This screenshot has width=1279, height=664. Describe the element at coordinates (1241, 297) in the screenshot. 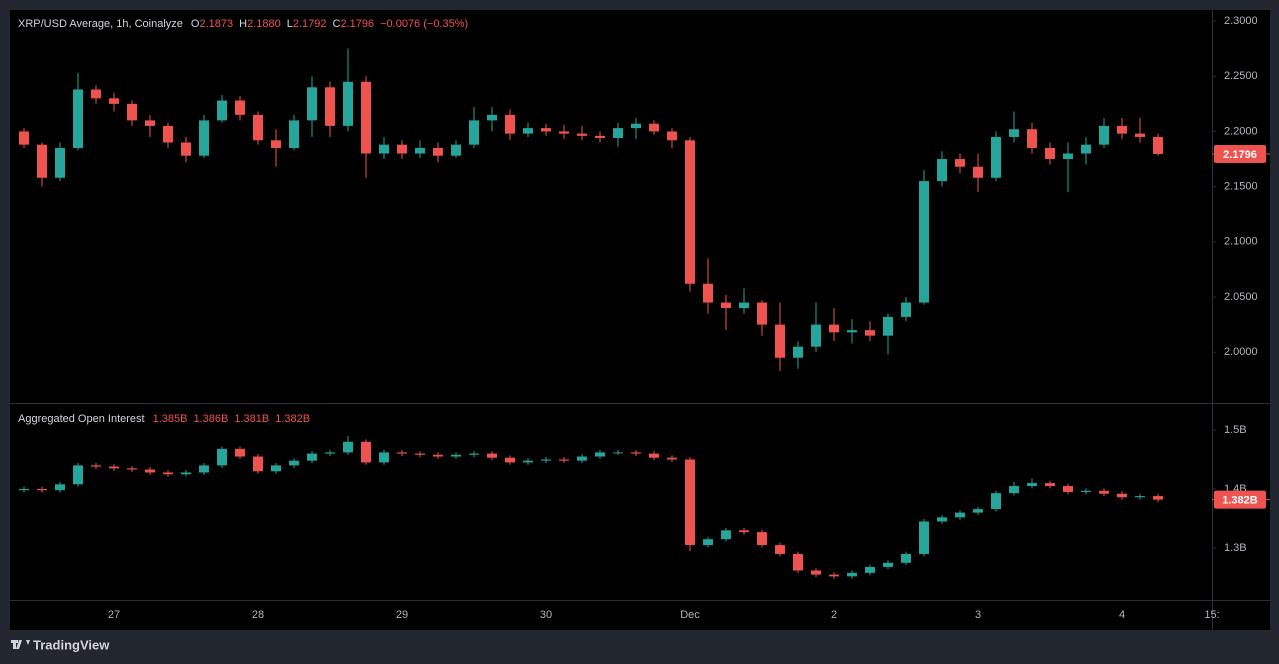

I see `y-tick-label: 2.0500` at that location.